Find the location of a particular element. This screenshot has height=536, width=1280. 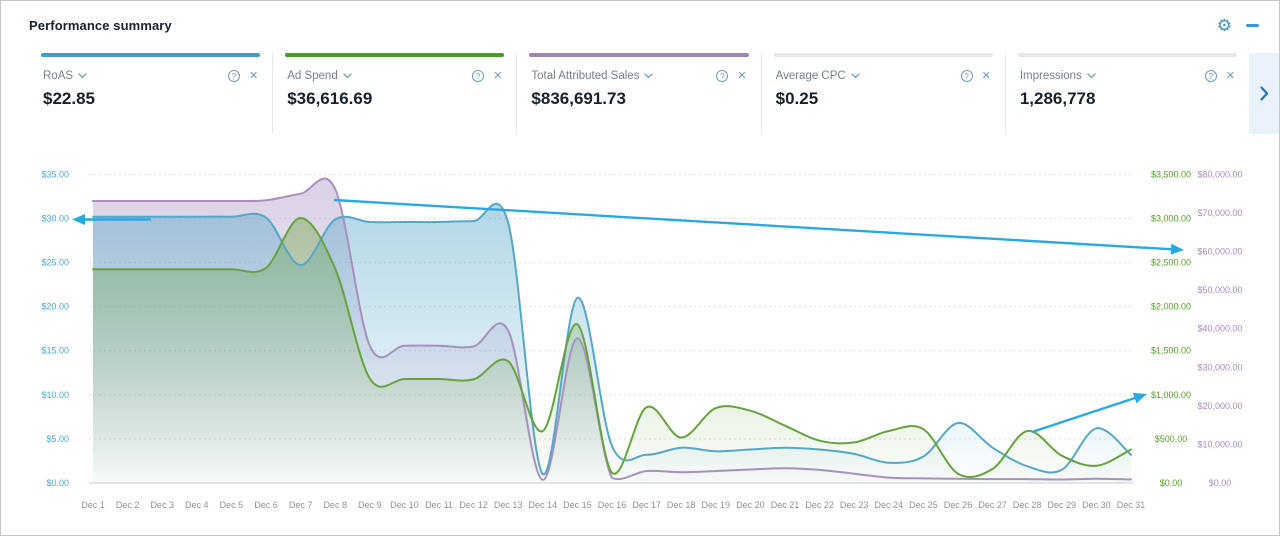

metric-value-total-attributed-sales: $836,691.73 is located at coordinates (578, 98).